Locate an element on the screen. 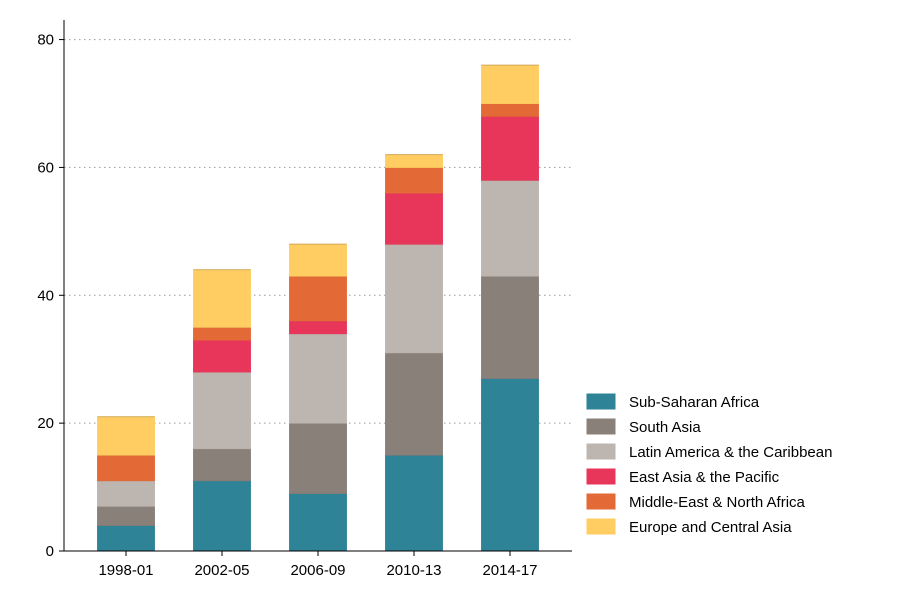  x-tick-label: 2002-05 is located at coordinates (221, 570).